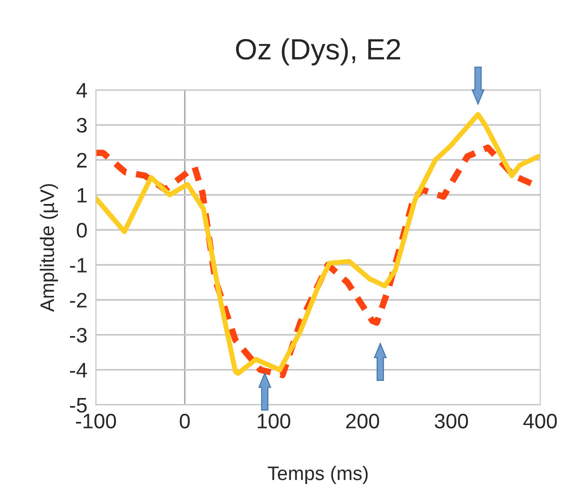  Describe the element at coordinates (363, 421) in the screenshot. I see `x-tick-label: 200` at that location.